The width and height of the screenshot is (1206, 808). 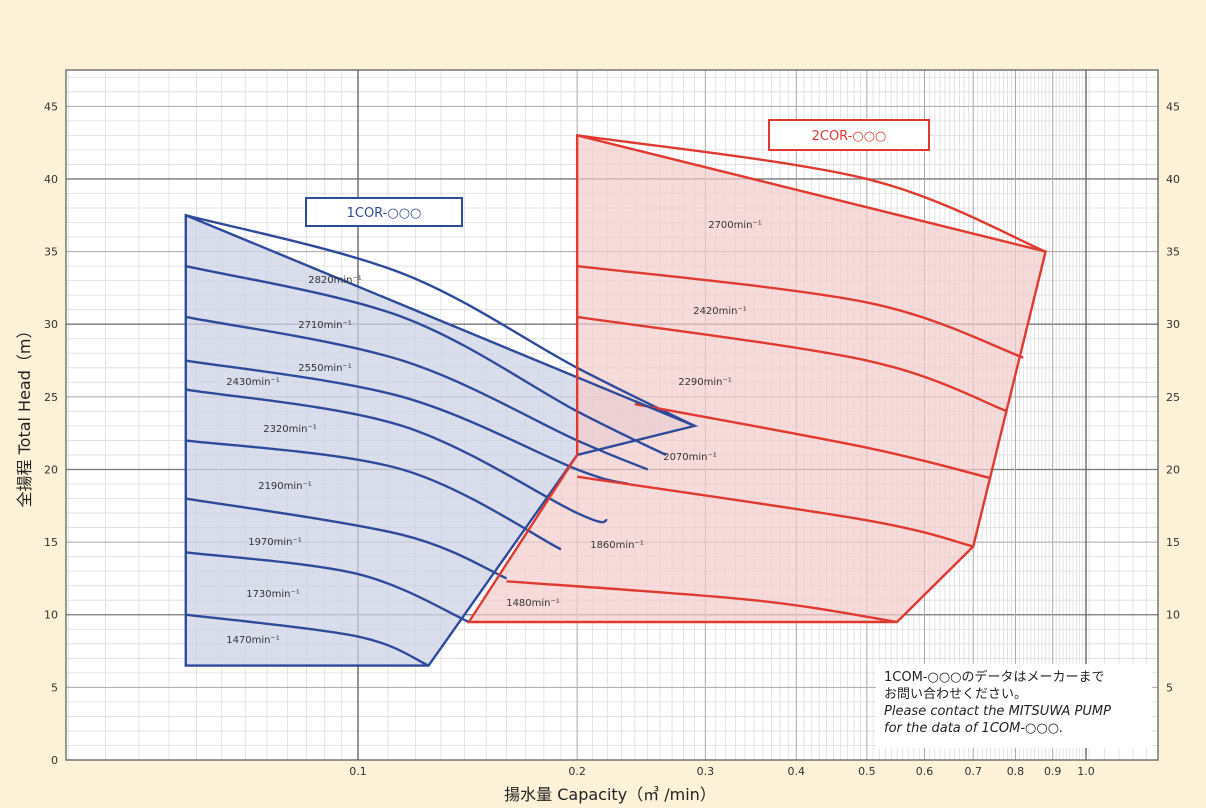 What do you see at coordinates (51, 324) in the screenshot?
I see `y-tick-label: 30` at bounding box center [51, 324].